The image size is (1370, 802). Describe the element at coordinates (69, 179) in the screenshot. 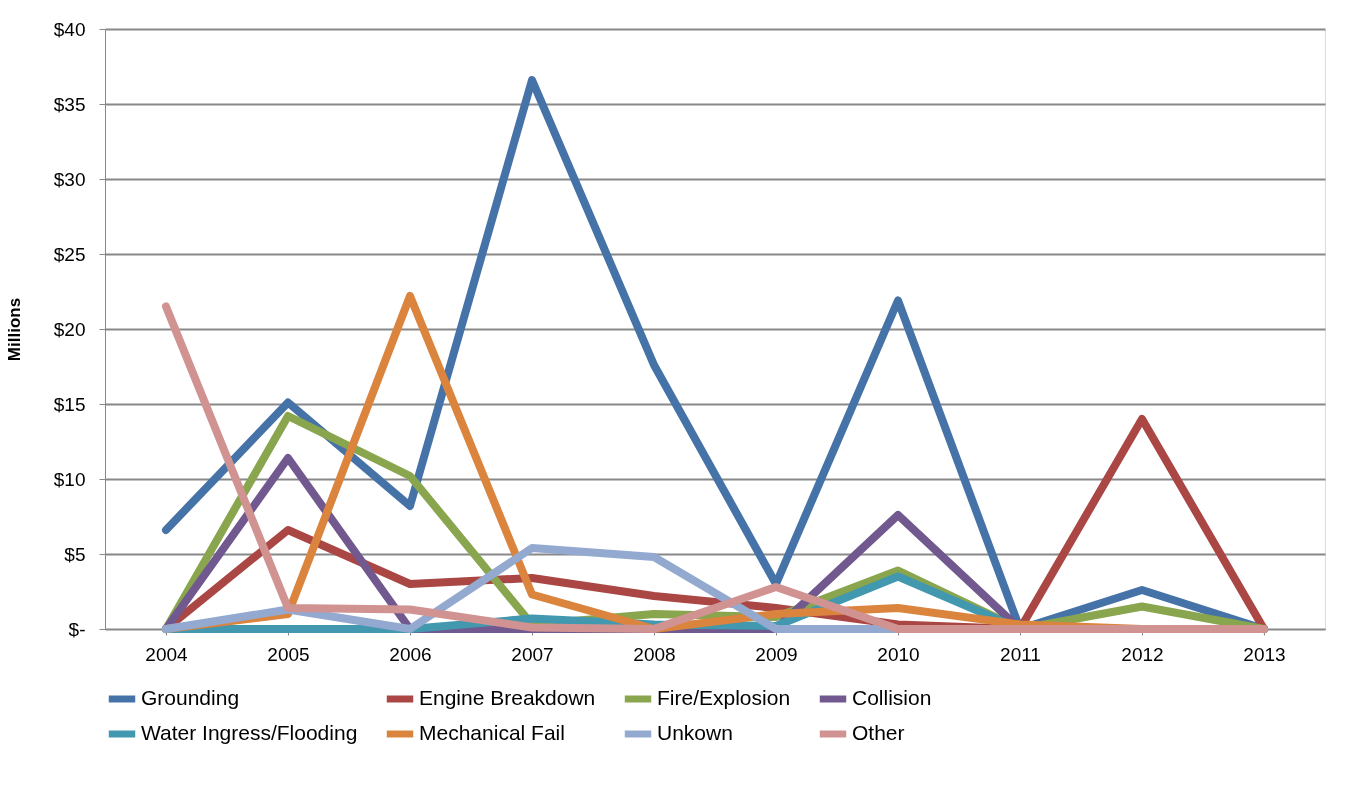

I see `y-tick-label: $30` at that location.